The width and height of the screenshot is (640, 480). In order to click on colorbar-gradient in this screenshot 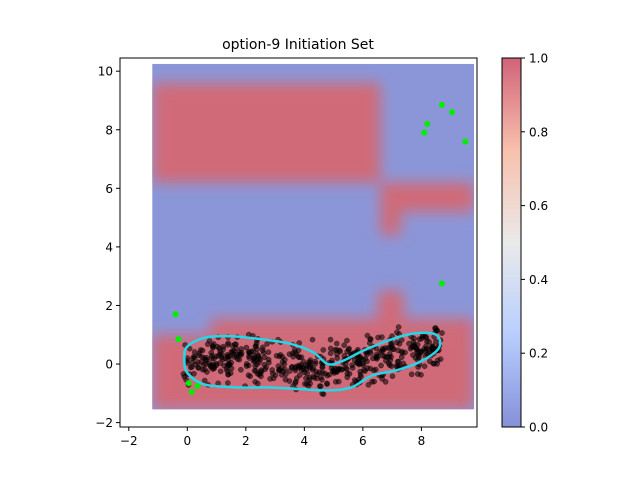, I will do `click(511, 242)`.